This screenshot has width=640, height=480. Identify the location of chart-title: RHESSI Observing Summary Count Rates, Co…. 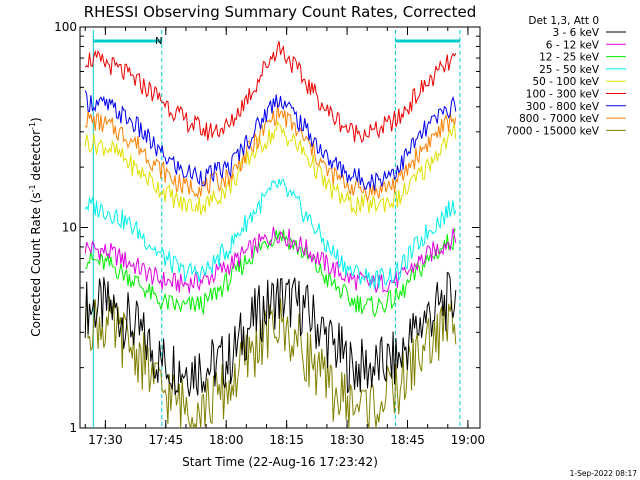
(280, 12).